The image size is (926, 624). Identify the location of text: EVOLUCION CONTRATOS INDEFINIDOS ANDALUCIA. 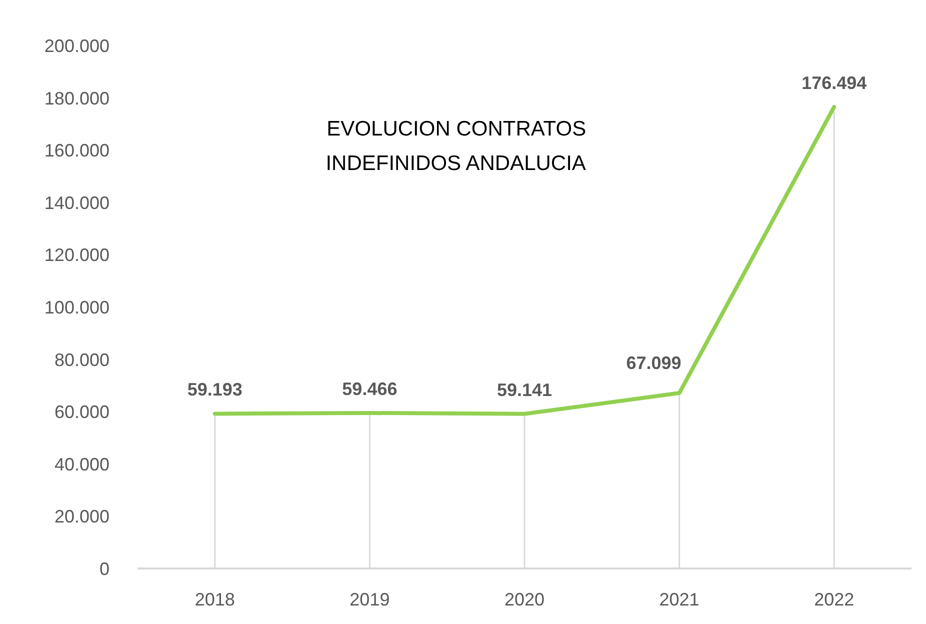
(456, 147).